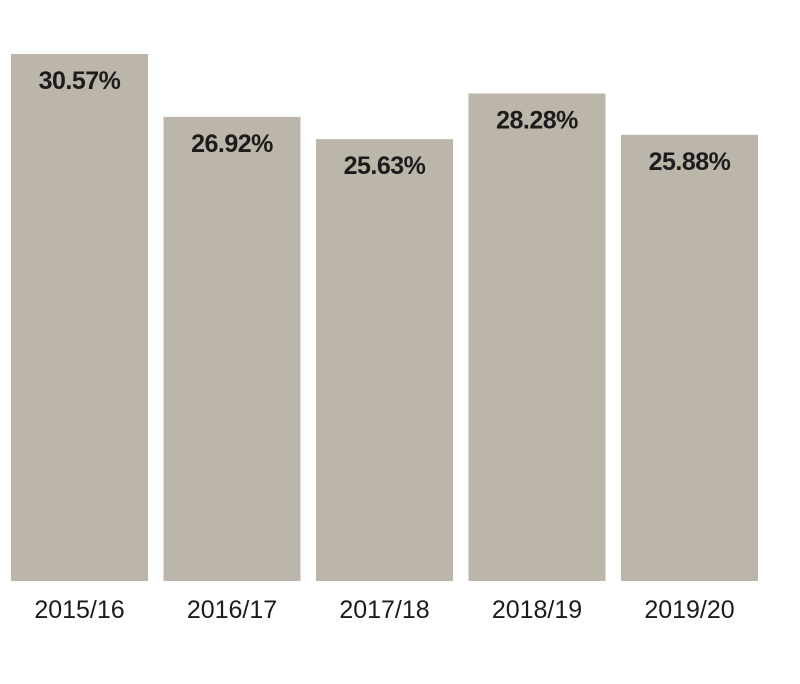  I want to click on x-axis-tick-labels: 2015/16 2016/17 2017/18 2018/19 2019/20, so click(384, 610).